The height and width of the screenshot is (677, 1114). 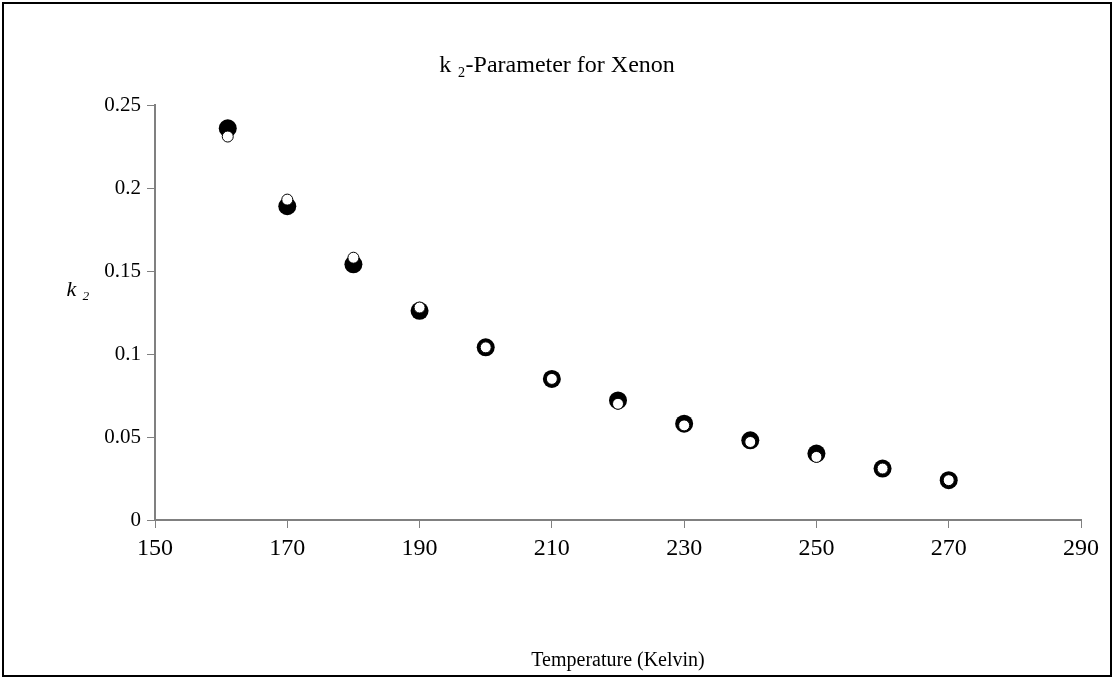 What do you see at coordinates (551, 546) in the screenshot?
I see `x-tick-label: 210` at bounding box center [551, 546].